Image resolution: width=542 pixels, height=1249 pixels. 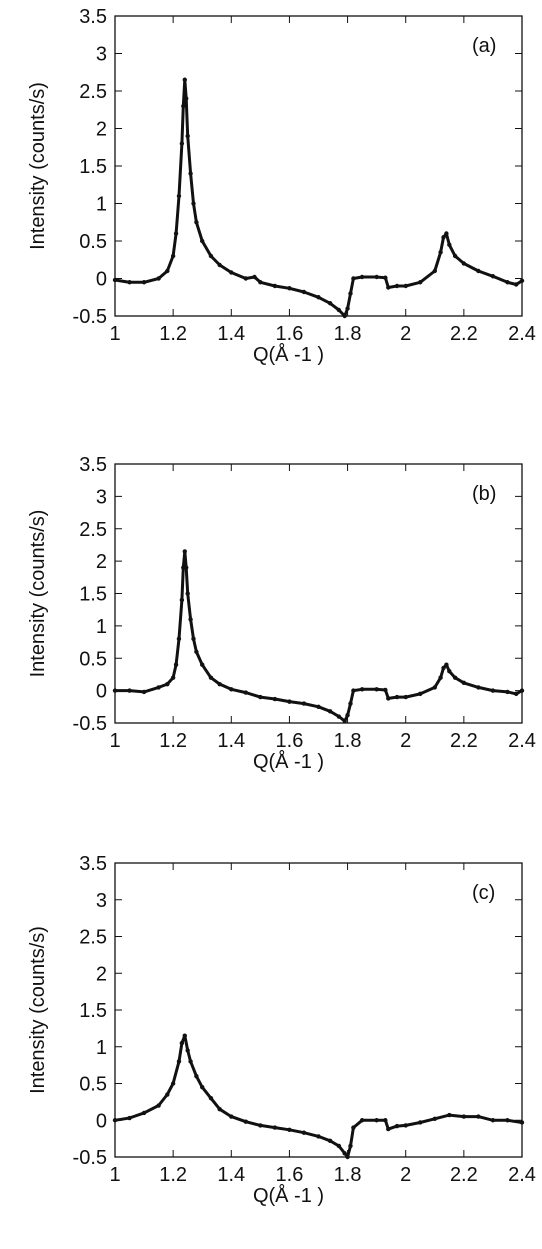 What do you see at coordinates (319, 636) in the screenshot?
I see `data-line` at bounding box center [319, 636].